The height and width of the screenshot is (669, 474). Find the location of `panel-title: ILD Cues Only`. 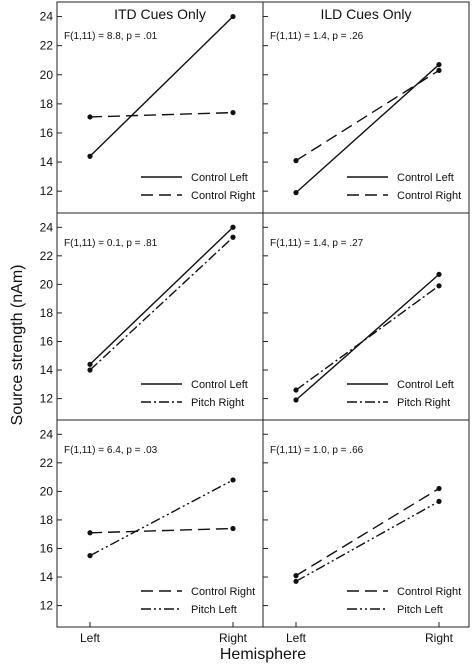

panel-title: ILD Cues Only is located at coordinates (365, 14).